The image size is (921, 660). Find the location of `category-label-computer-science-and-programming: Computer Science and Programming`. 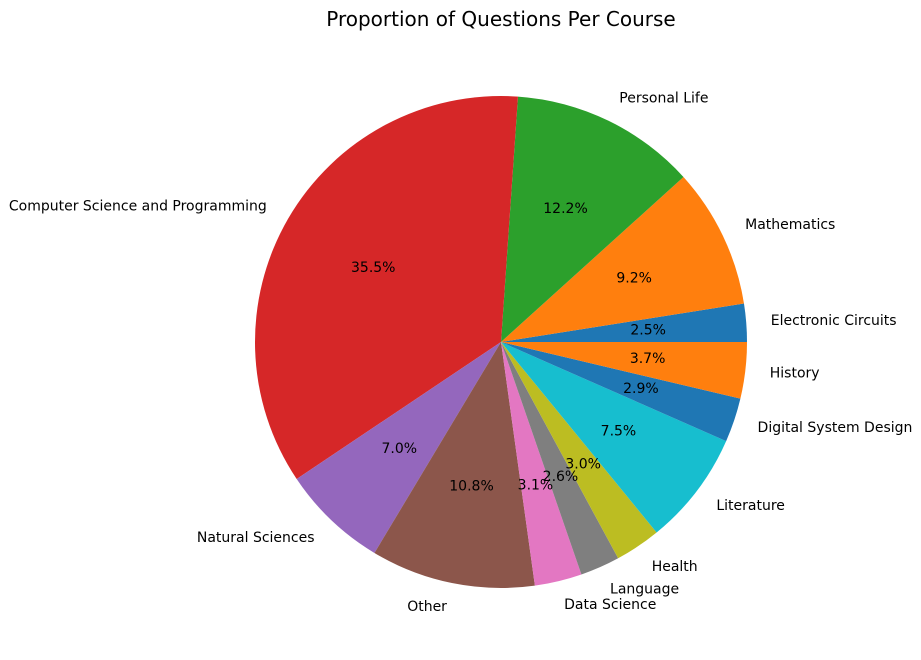

category-label-computer-science-and-programming: Computer Science and Programming is located at coordinates (138, 206).